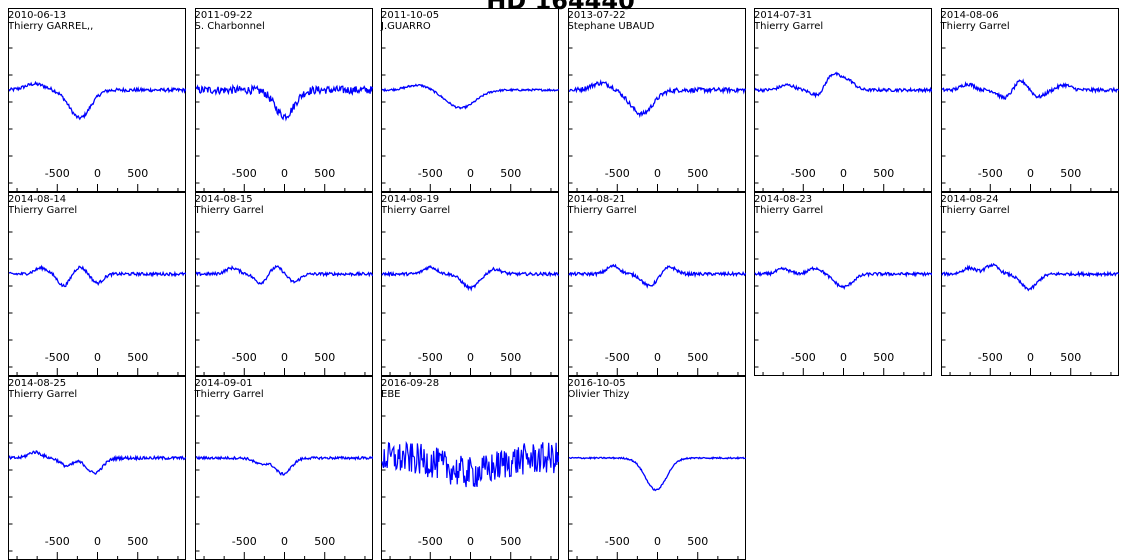 This screenshot has height=560, width=1121. Describe the element at coordinates (969, 199) in the screenshot. I see `panel-date: 2014-08-24` at that location.